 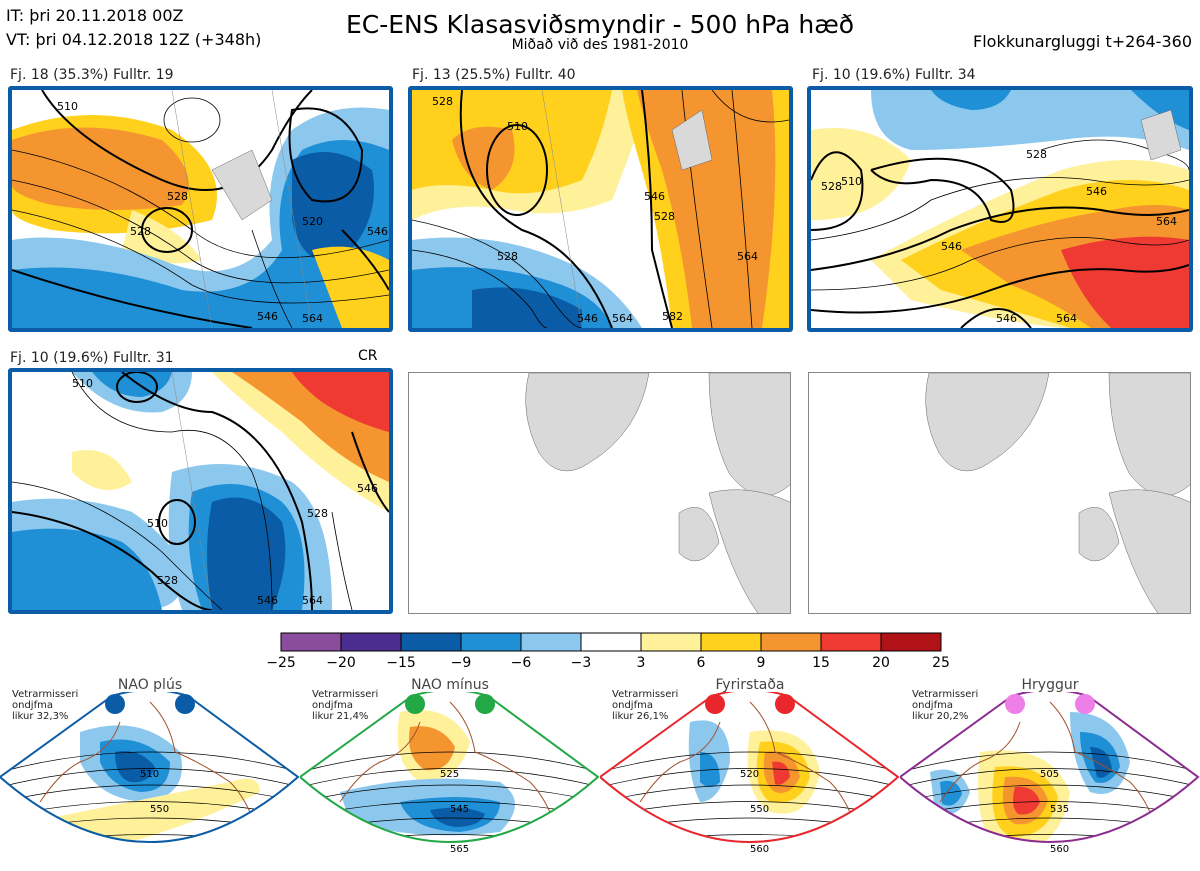 I want to click on cluster-map-1: 510 528 528 520 546 546 564, so click(x=200, y=209).